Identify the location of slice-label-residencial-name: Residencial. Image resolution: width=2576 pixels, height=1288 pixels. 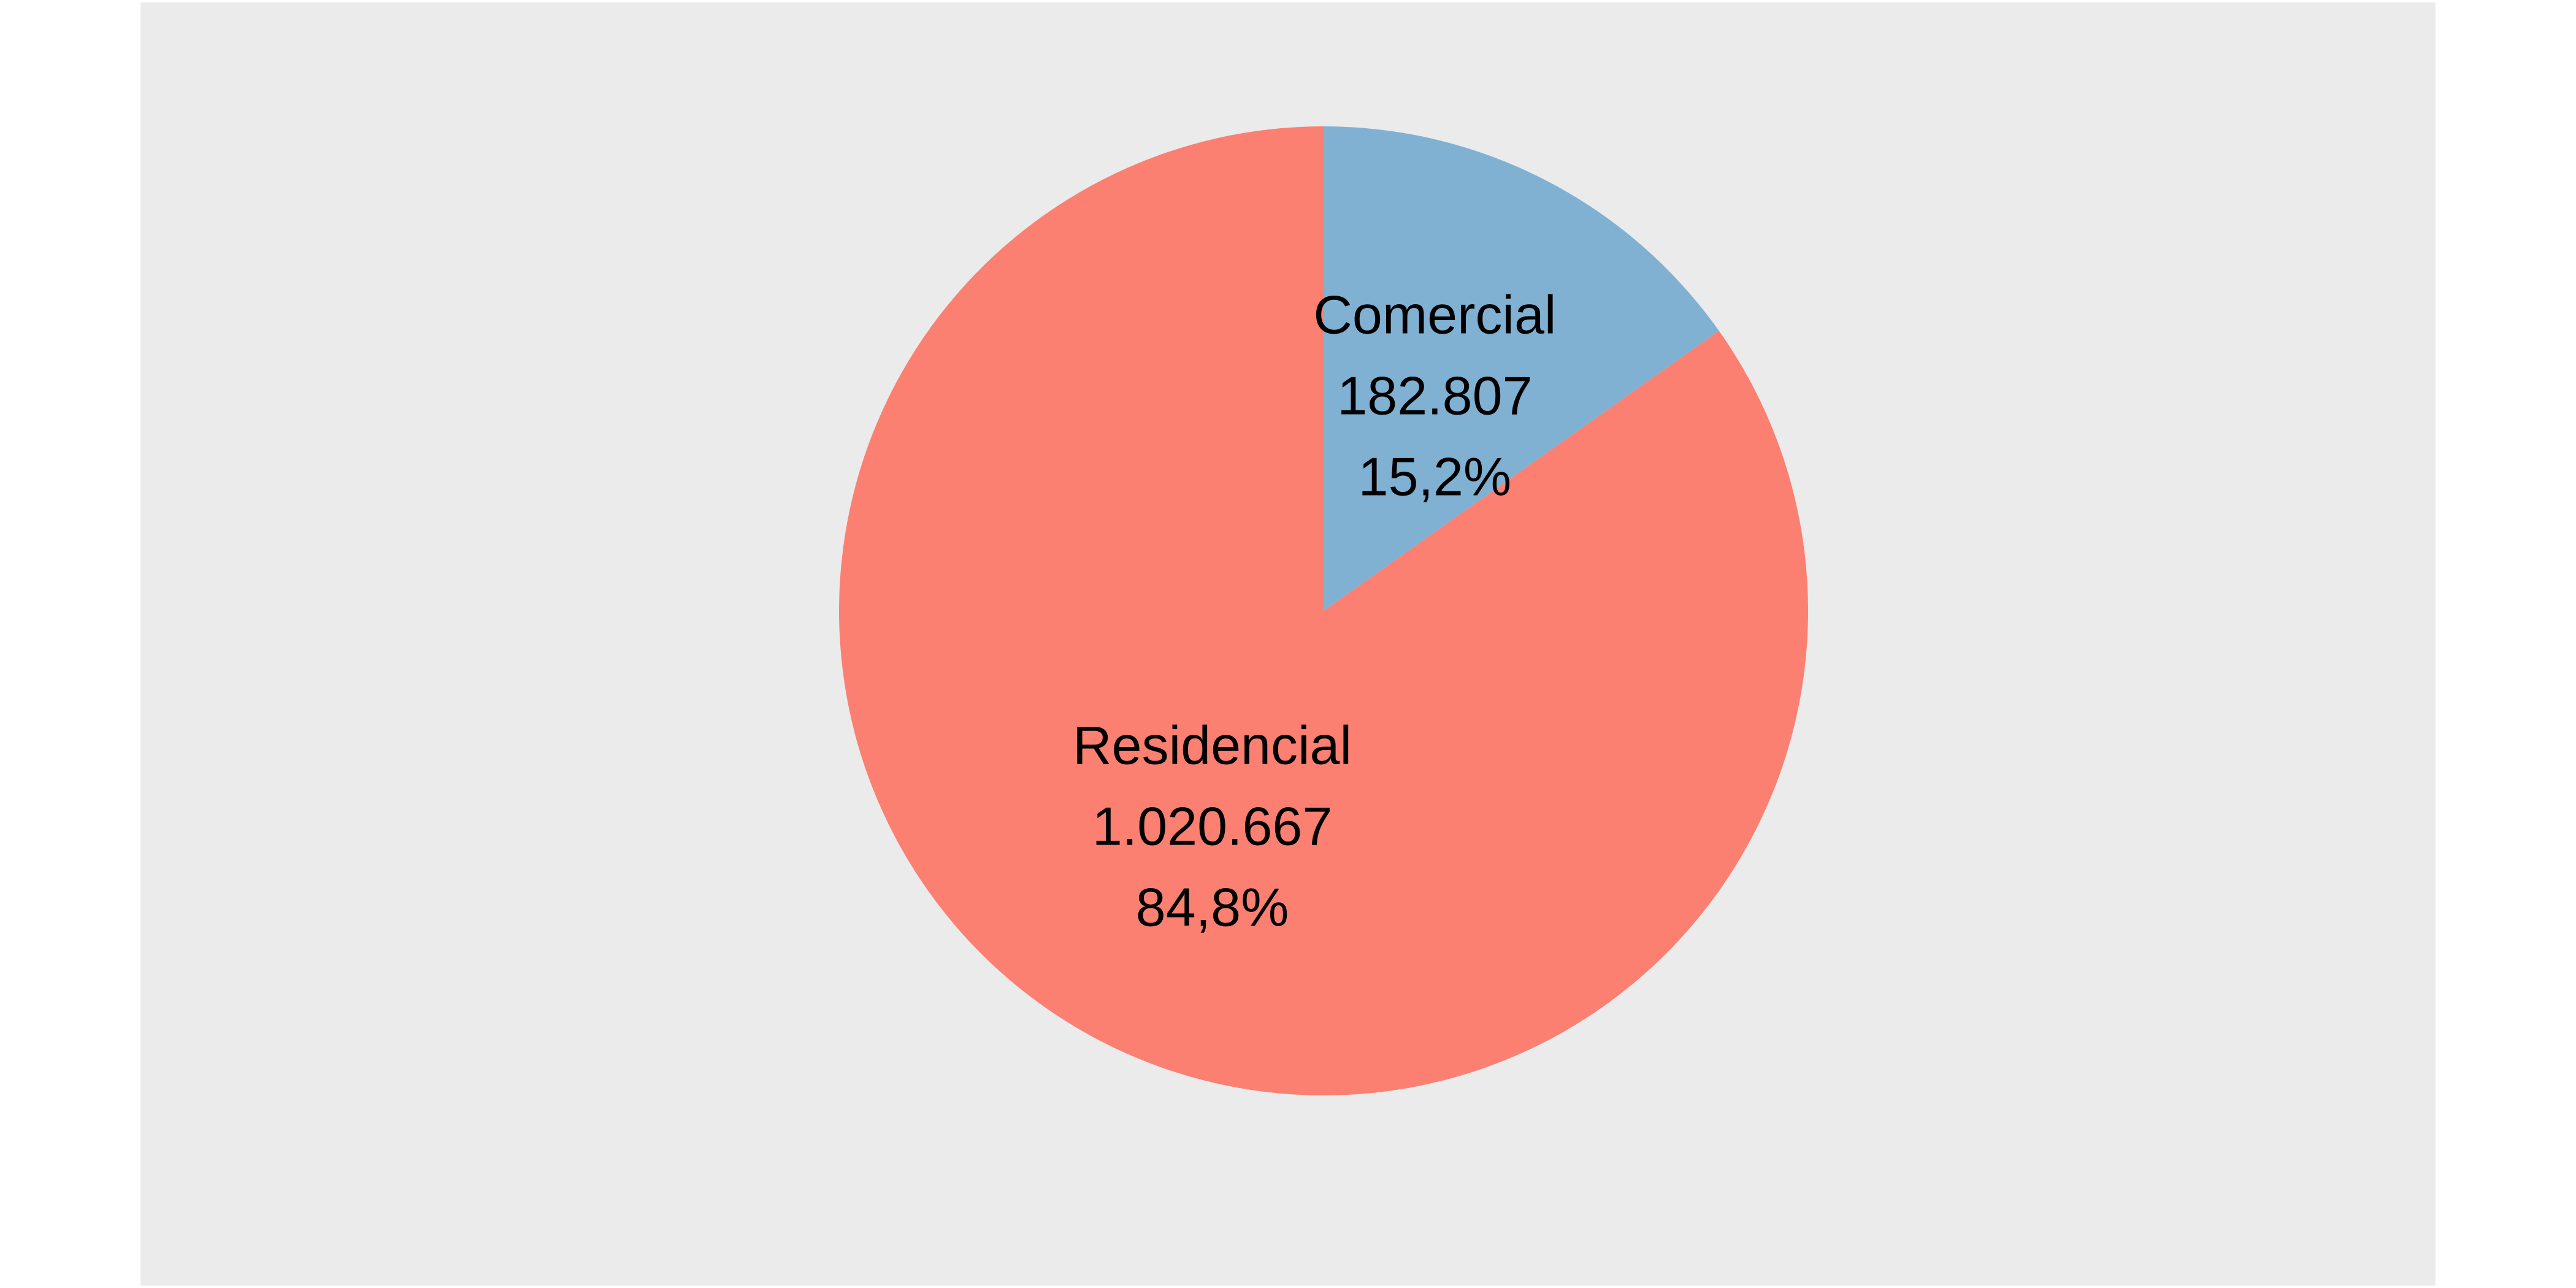
(1212, 745).